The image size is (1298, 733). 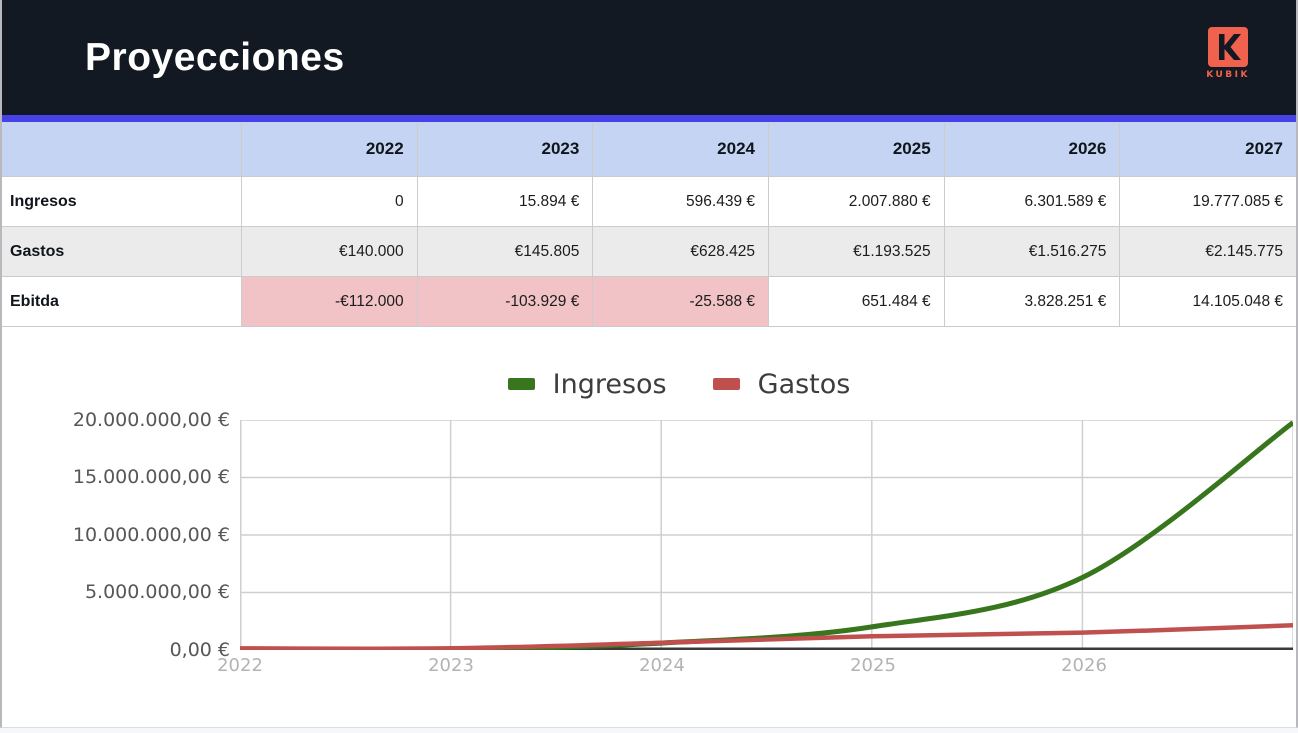 I want to click on kubik-logo-icon, so click(x=1228, y=47).